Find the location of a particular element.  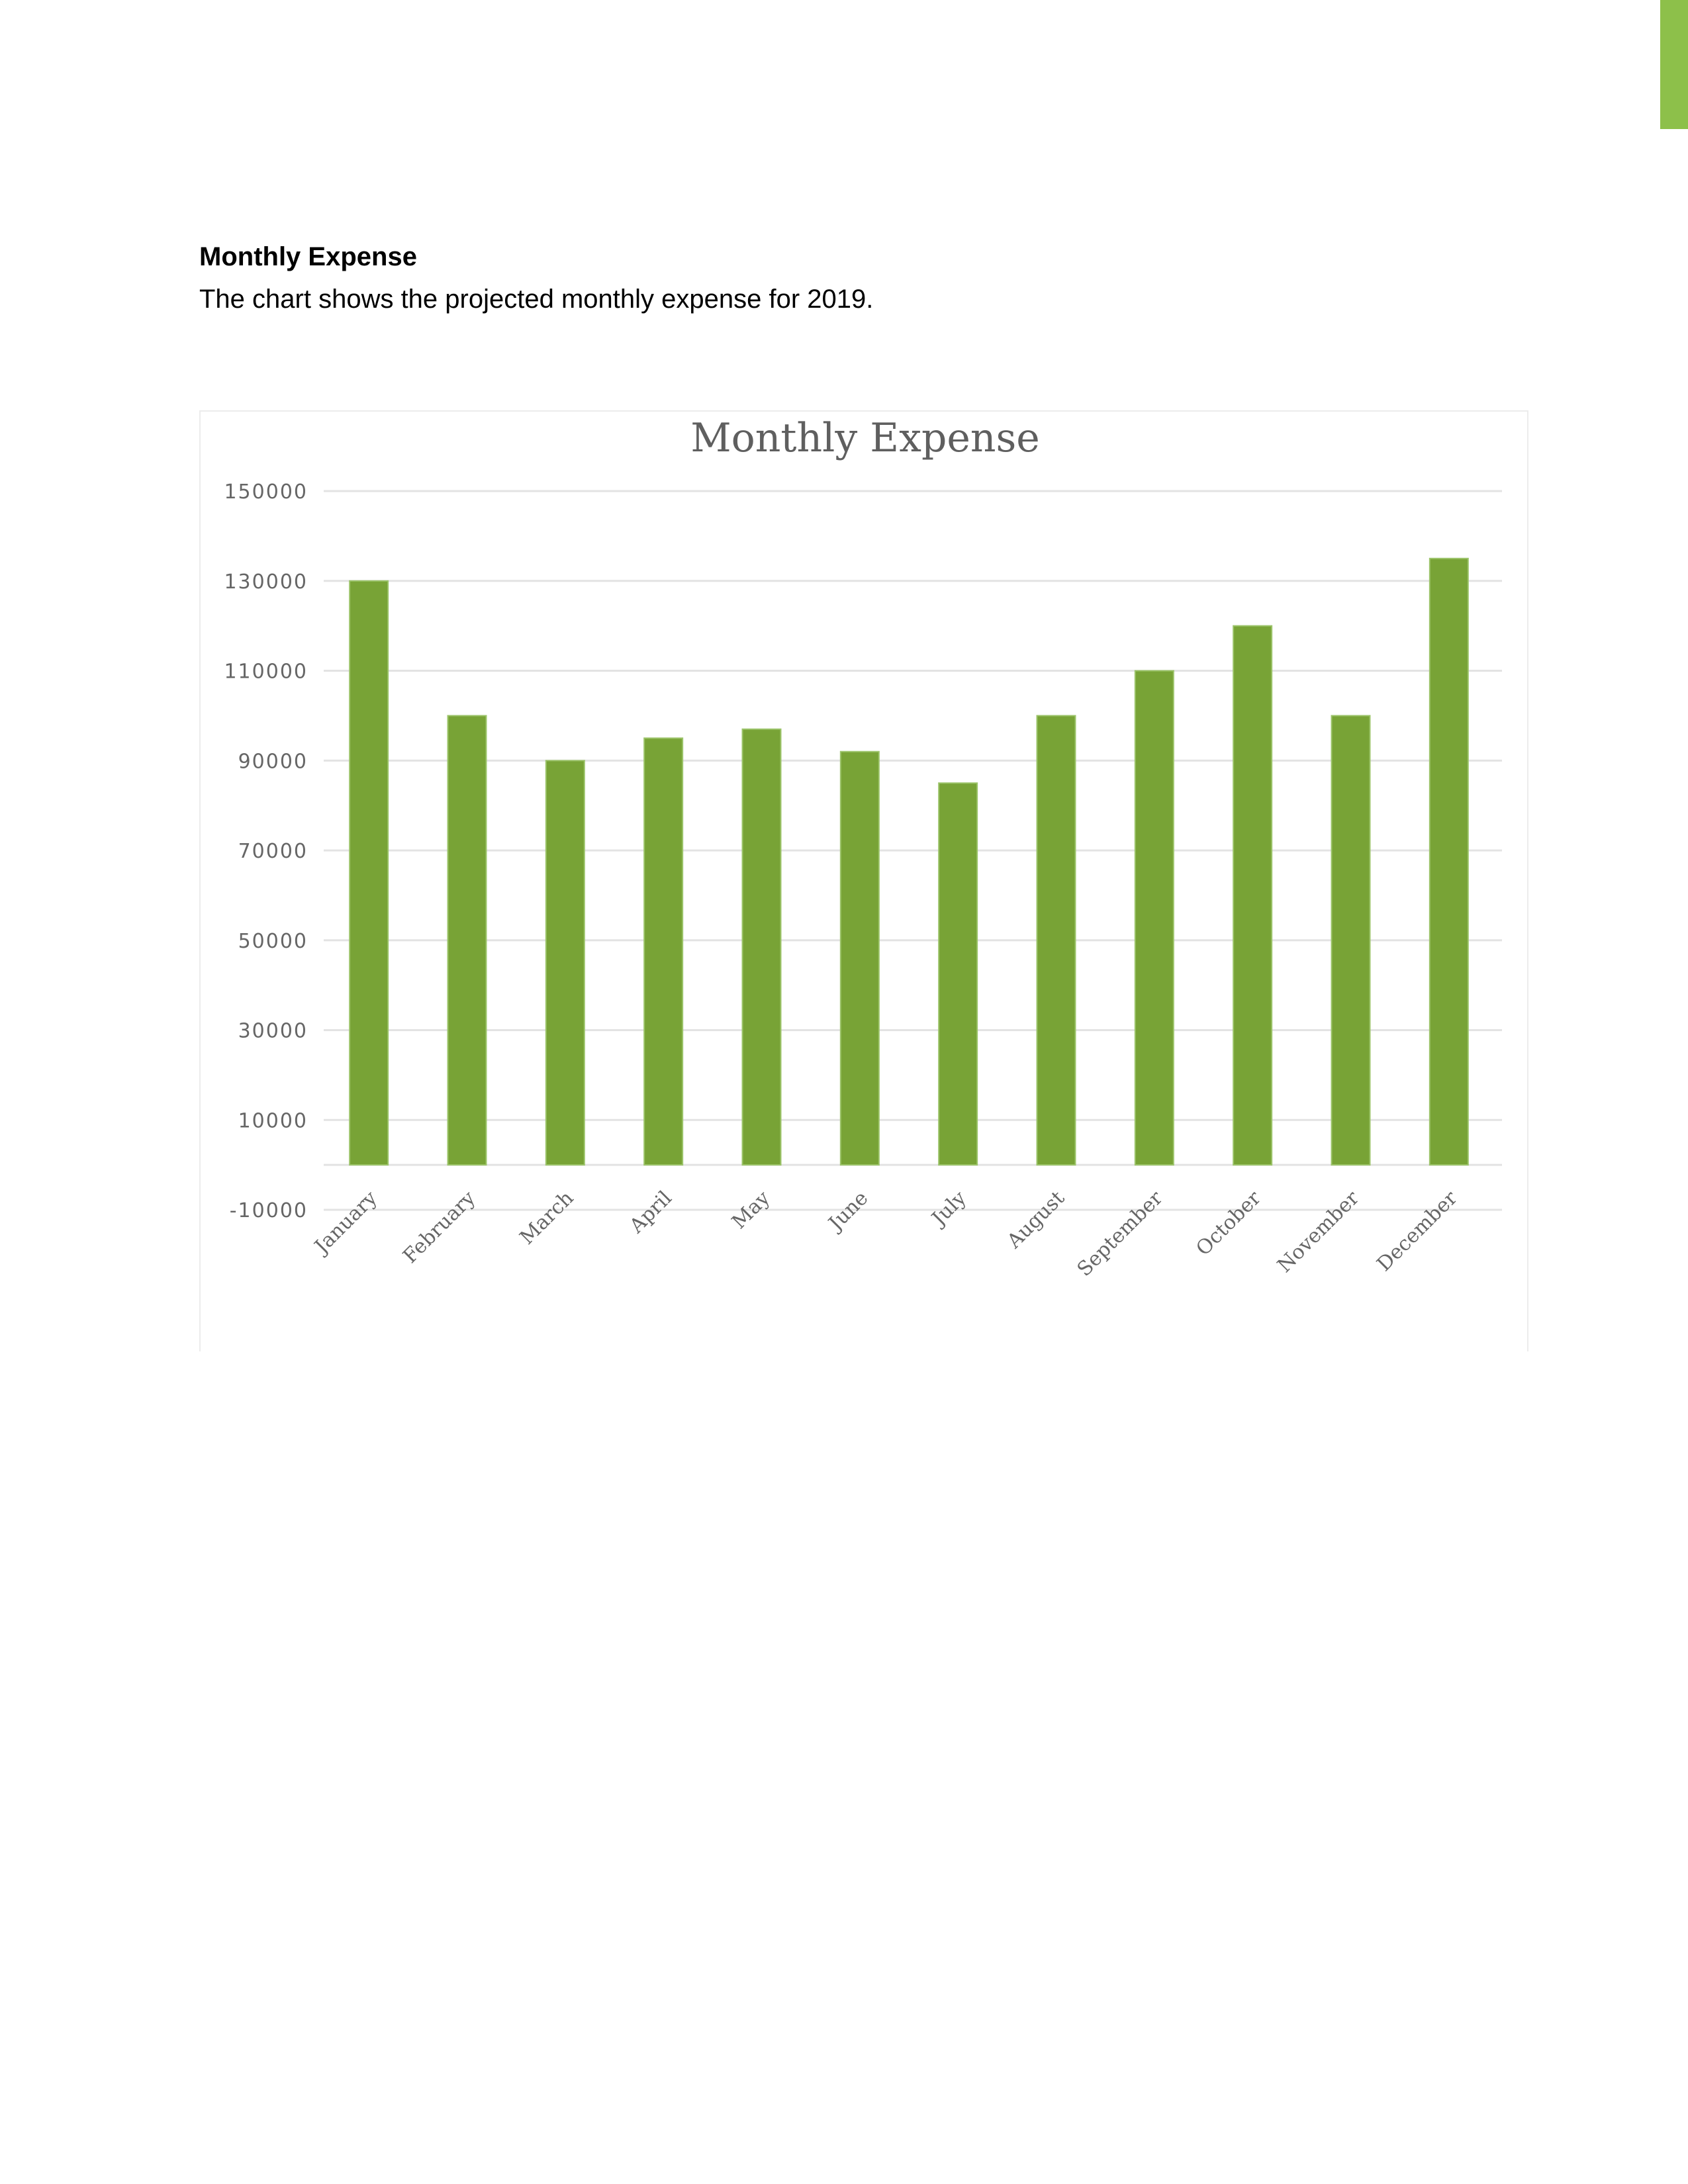

y-tick-label: 70000 is located at coordinates (273, 852).